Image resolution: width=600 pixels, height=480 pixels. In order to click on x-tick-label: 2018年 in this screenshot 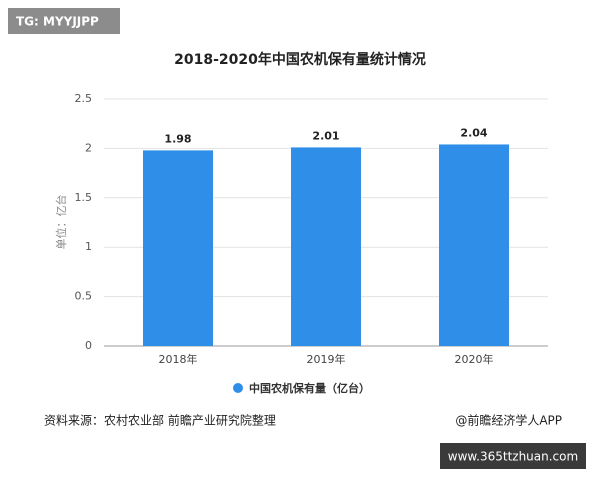, I will do `click(178, 359)`.